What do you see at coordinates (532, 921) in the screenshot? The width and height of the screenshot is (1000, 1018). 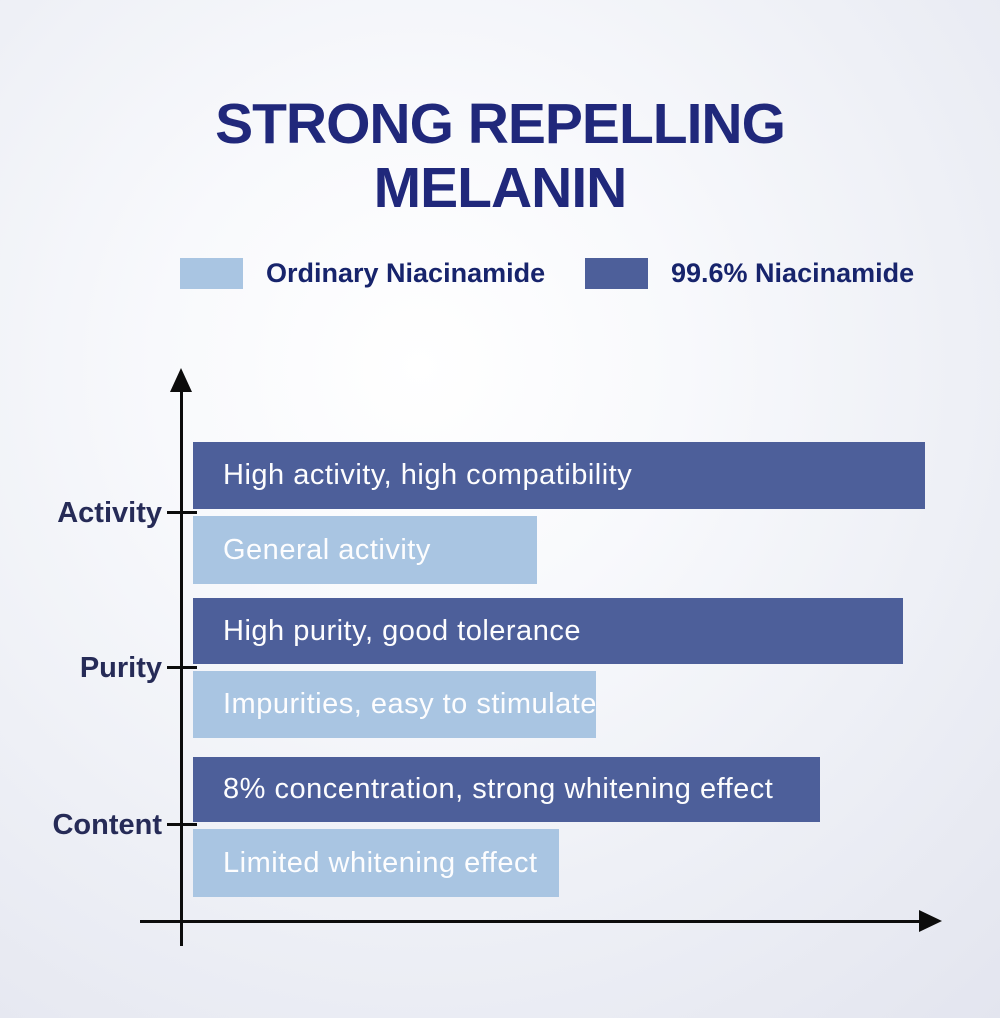 I see `x-axis` at bounding box center [532, 921].